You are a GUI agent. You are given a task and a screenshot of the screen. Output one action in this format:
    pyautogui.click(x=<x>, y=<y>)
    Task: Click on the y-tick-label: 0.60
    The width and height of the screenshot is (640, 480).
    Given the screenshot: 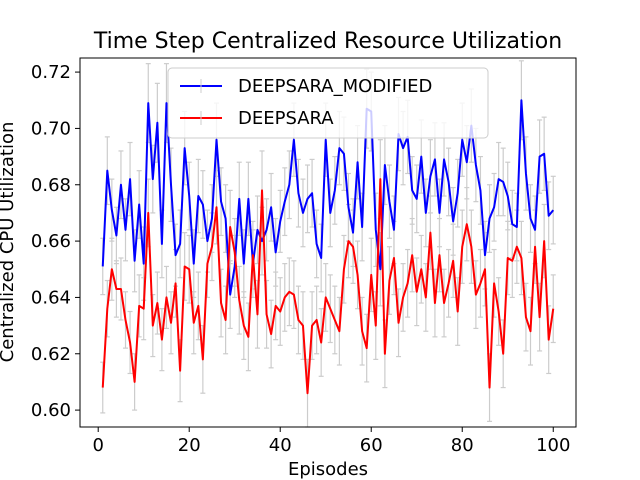 What is the action you would take?
    pyautogui.click(x=51, y=410)
    